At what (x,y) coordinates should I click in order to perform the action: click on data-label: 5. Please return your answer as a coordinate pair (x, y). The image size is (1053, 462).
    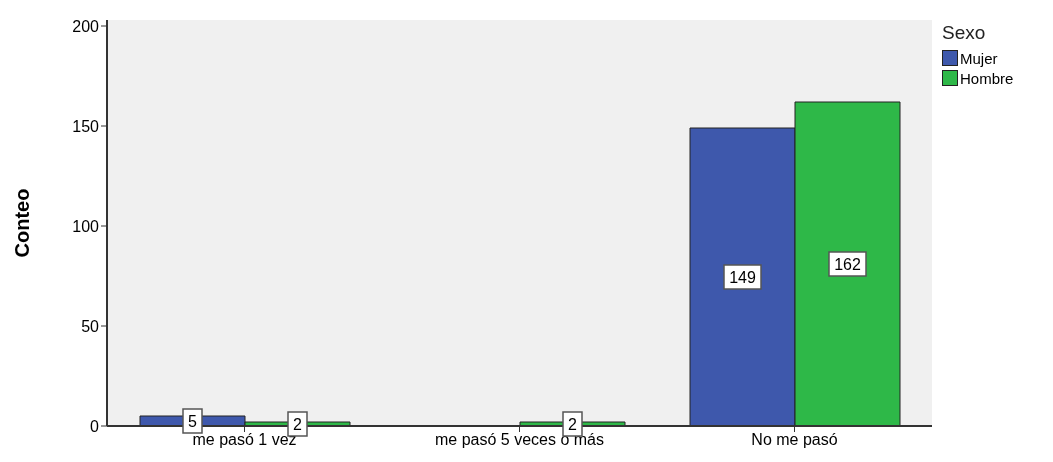
    Looking at the image, I should click on (193, 421).